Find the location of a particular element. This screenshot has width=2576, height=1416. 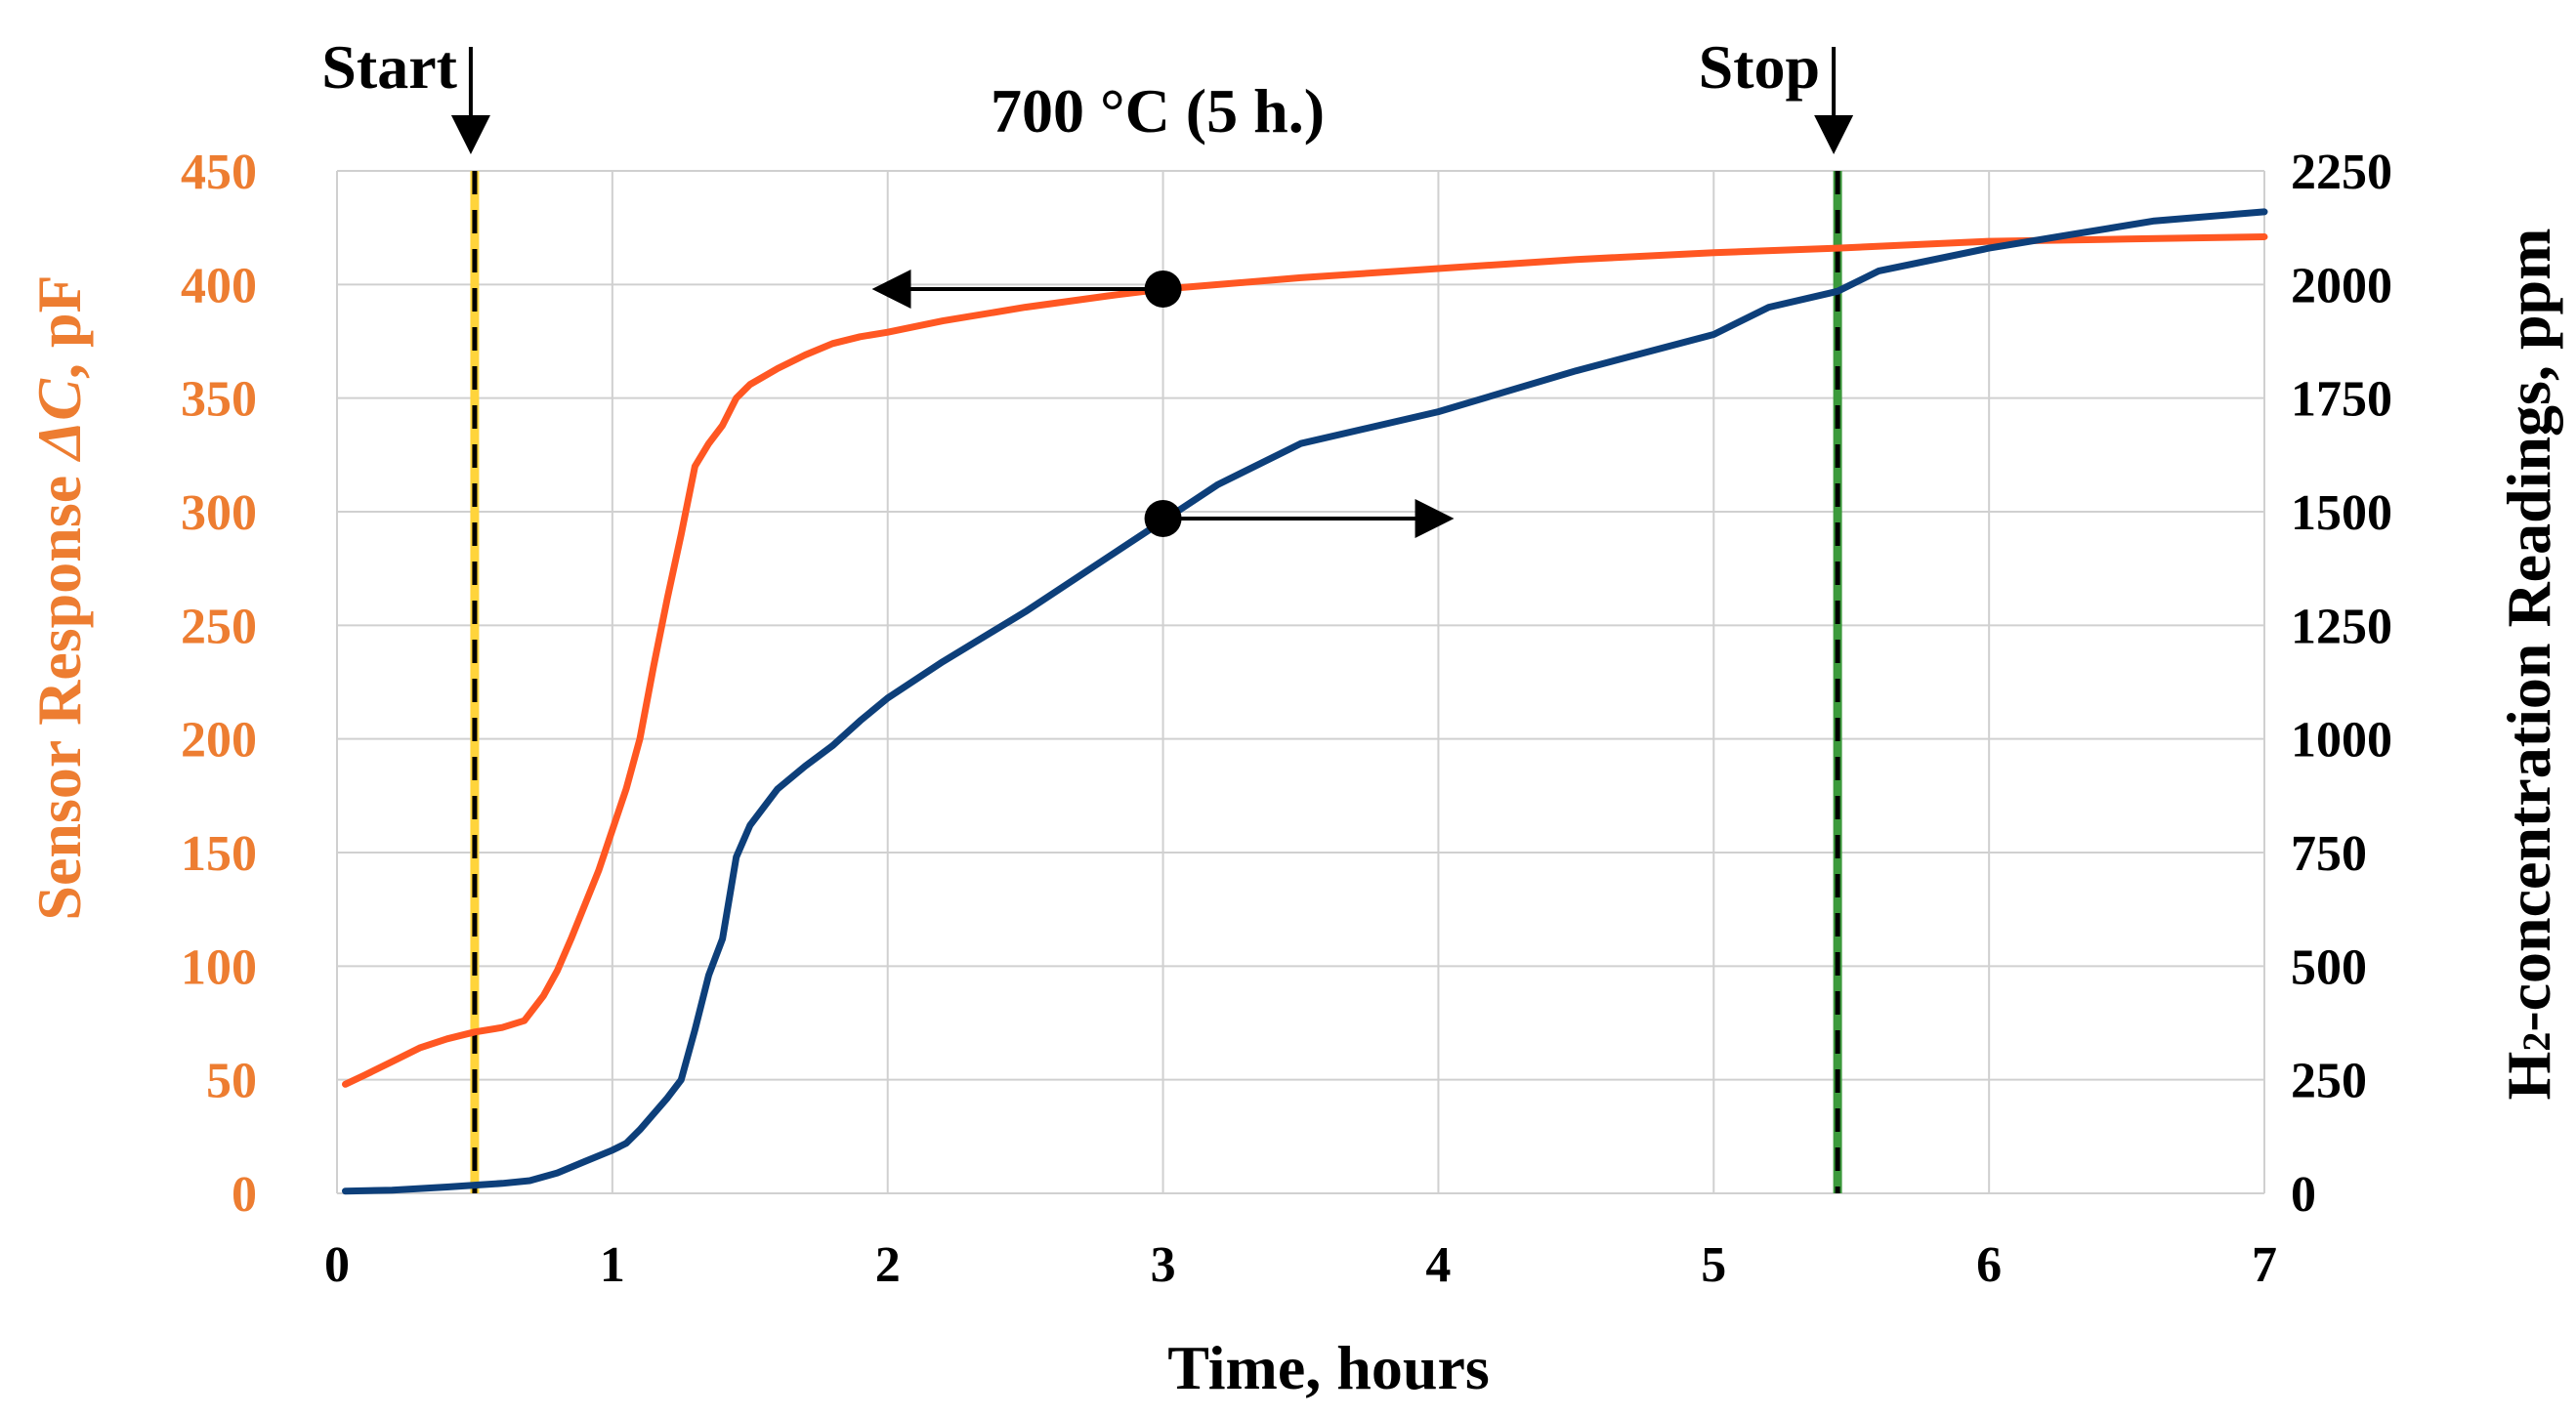

y-left-tick-label: 150 is located at coordinates (219, 854).